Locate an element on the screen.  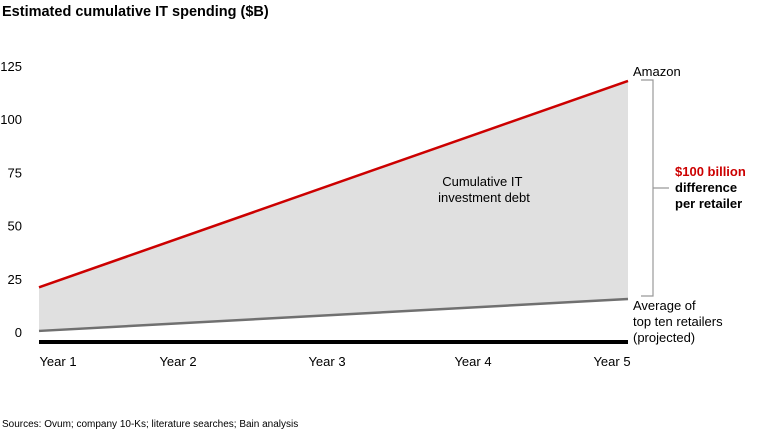
x-tick-label: Year 3 is located at coordinates (326, 361).